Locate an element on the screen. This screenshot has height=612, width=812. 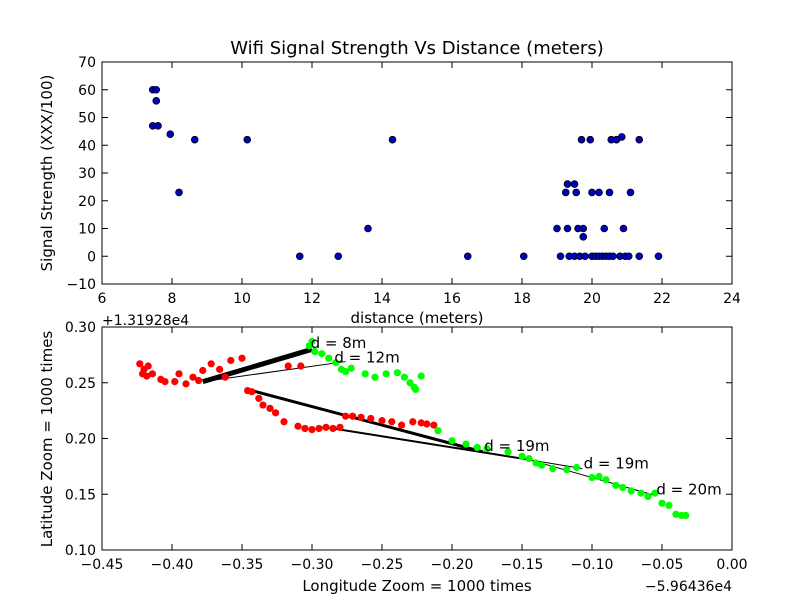
top-y-tick-label: 0 is located at coordinates (91, 257).